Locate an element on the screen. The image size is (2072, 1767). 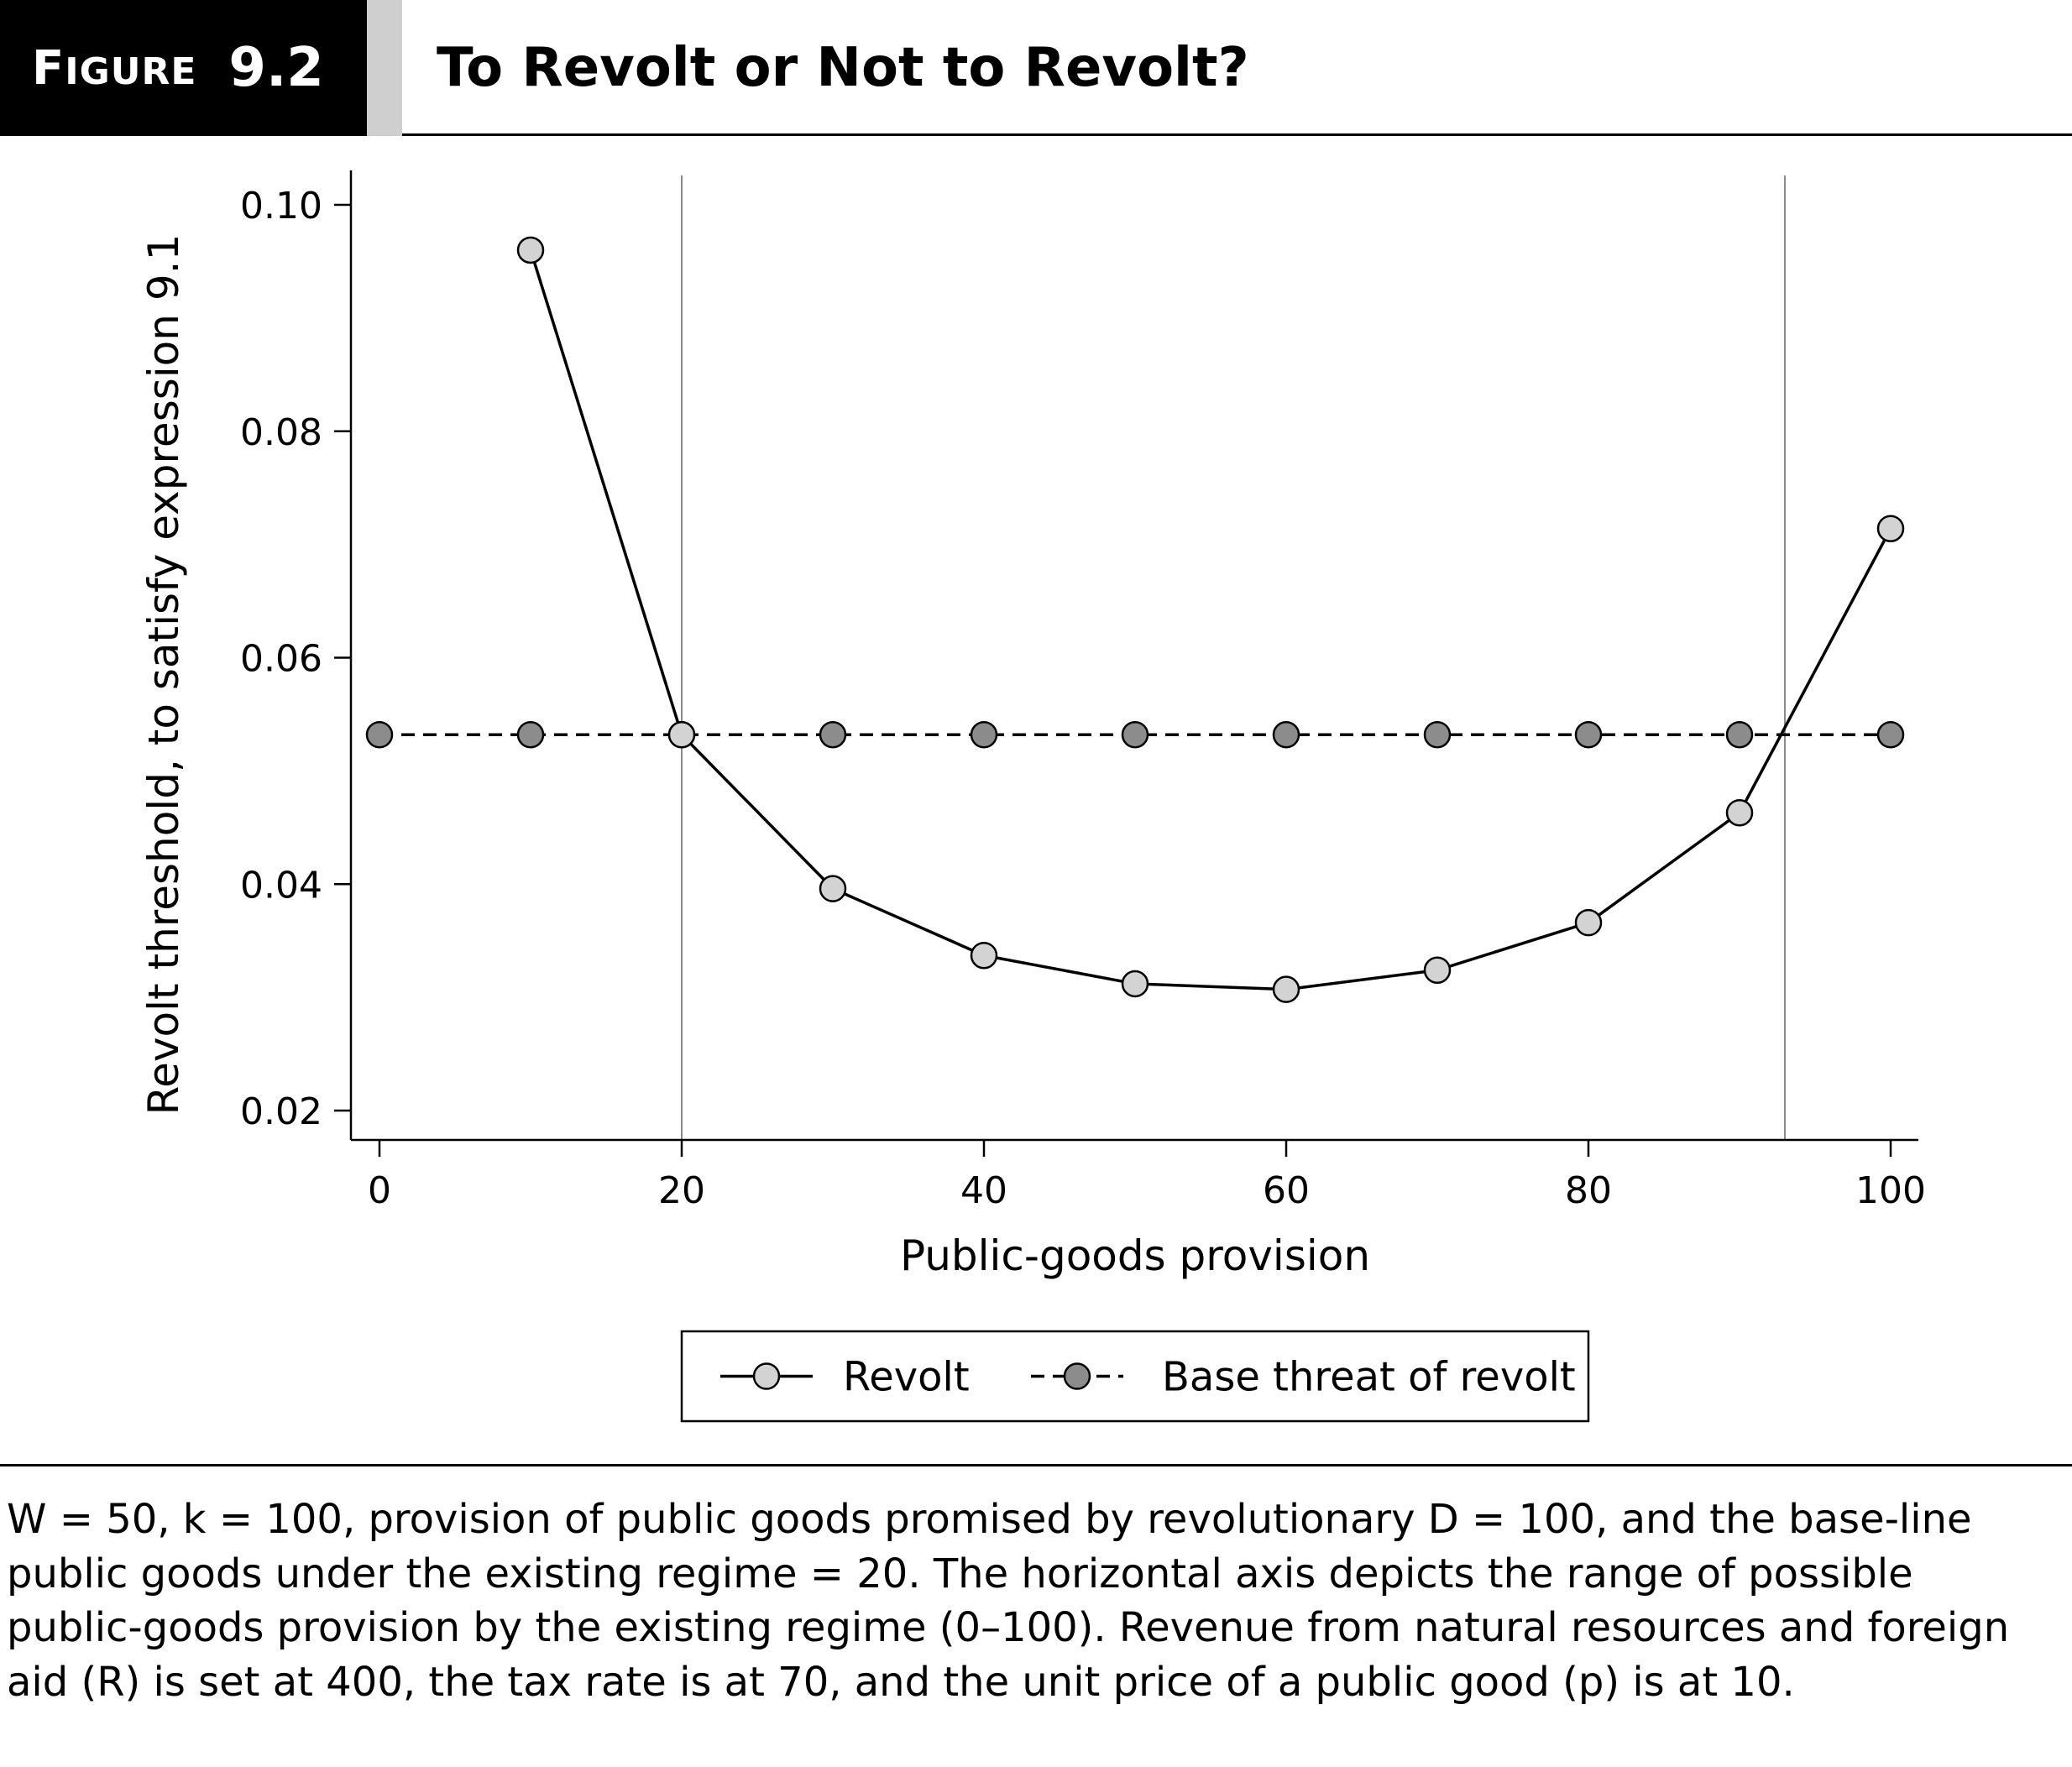
figure-word: FIGURE is located at coordinates (114, 68).